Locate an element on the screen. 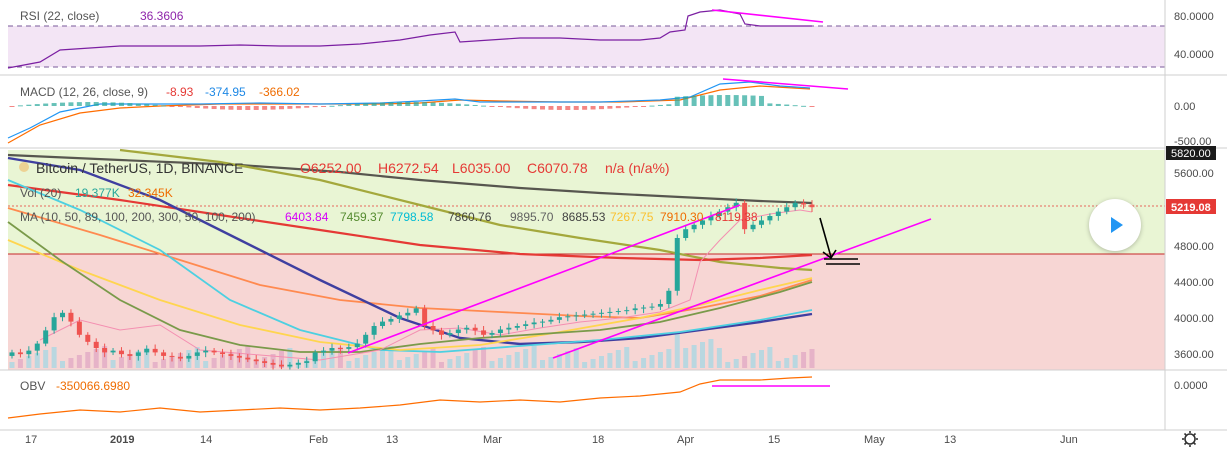 This screenshot has width=1227, height=457. obv-title: OBV is located at coordinates (32, 386).